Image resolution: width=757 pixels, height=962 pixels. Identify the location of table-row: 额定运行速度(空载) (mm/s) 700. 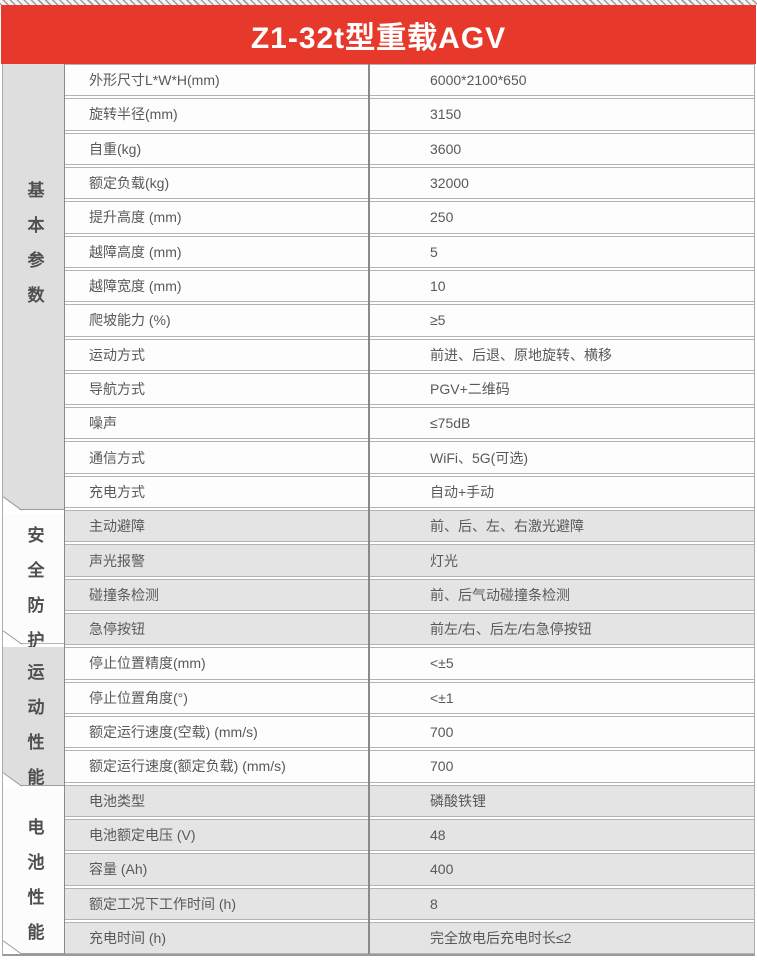
(409, 732).